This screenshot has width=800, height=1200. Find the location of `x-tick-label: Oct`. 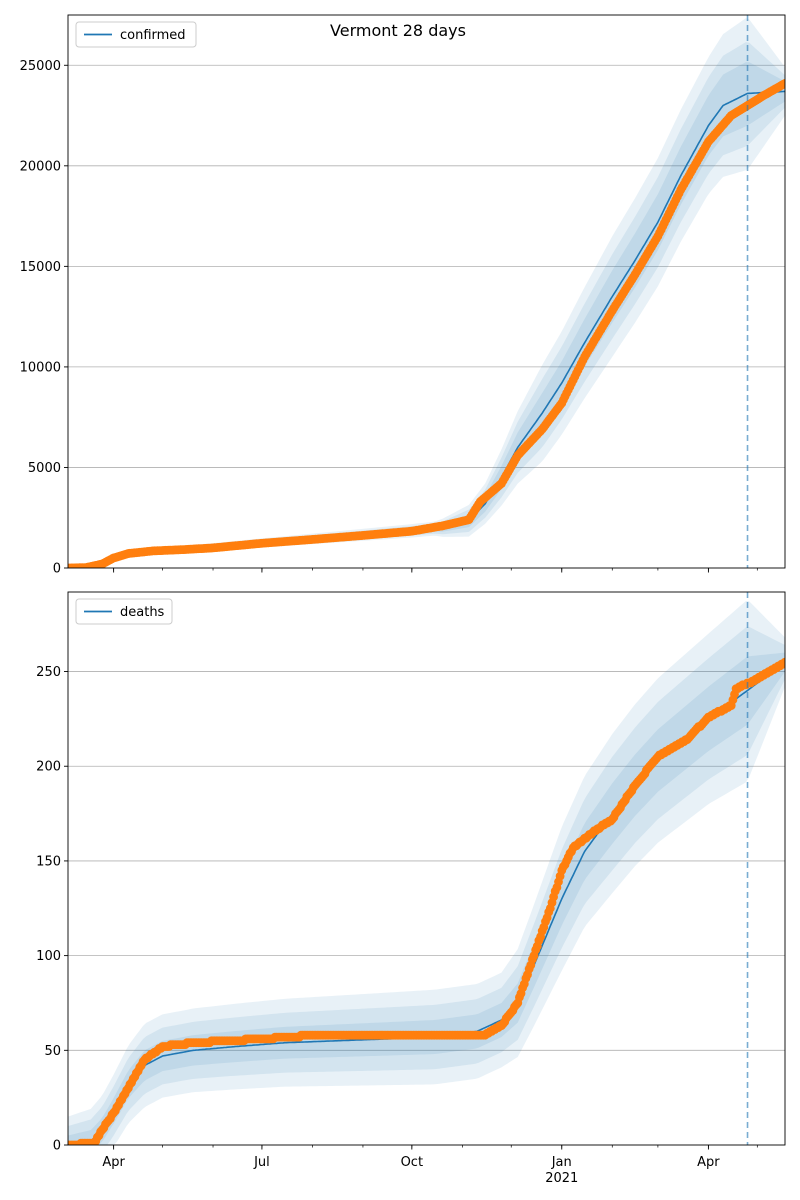

x-tick-label: Oct is located at coordinates (412, 1162).